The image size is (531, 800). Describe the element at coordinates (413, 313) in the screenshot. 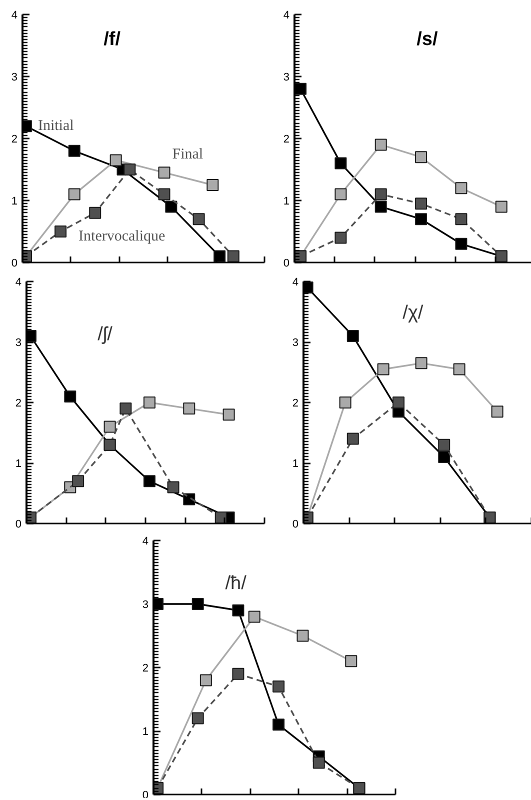

I see `text: /χ/` at that location.